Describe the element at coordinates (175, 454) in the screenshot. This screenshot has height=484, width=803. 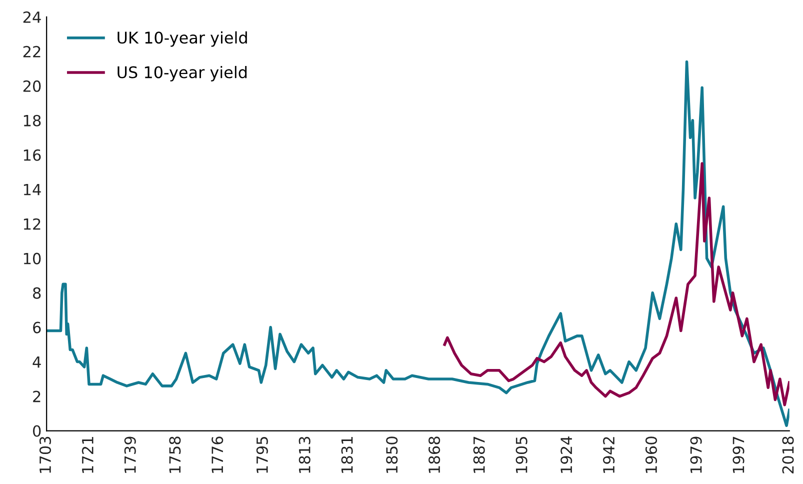
I see `x-tick-label: 1758` at that location.